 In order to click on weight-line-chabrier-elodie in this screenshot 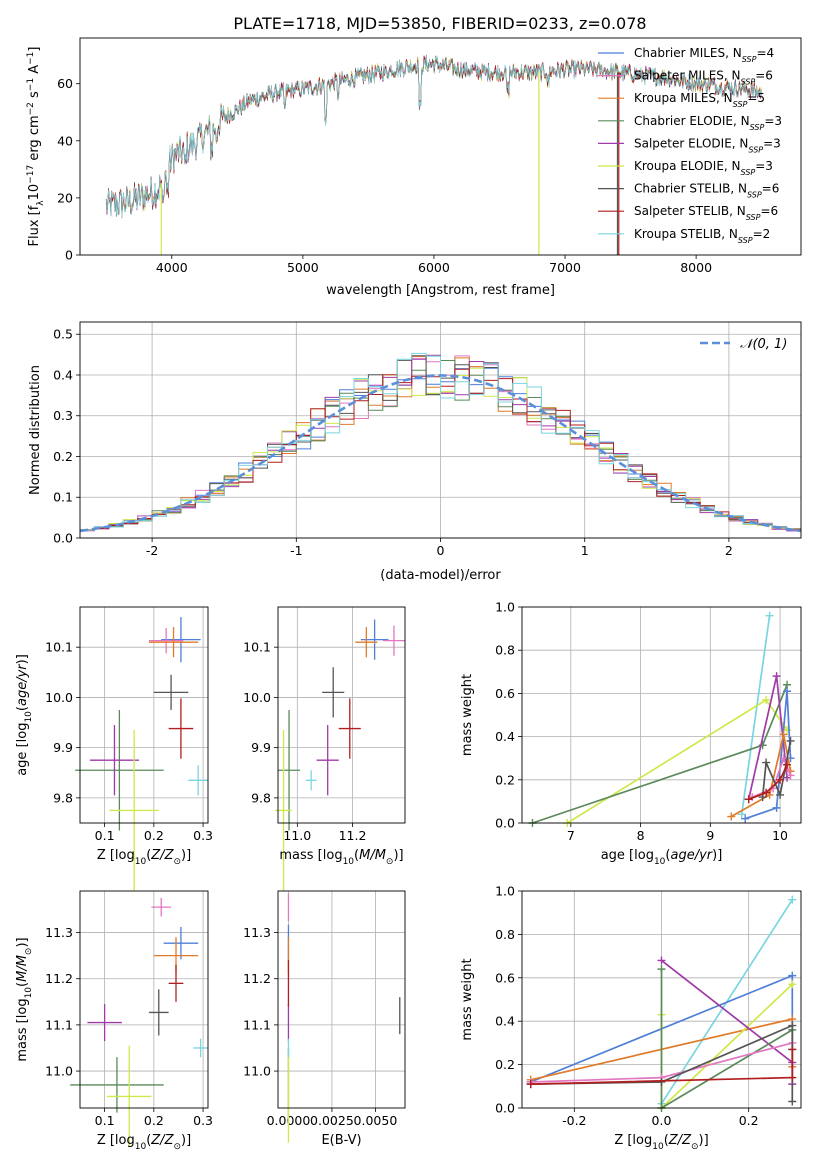, I will do `click(726, 1039)`.